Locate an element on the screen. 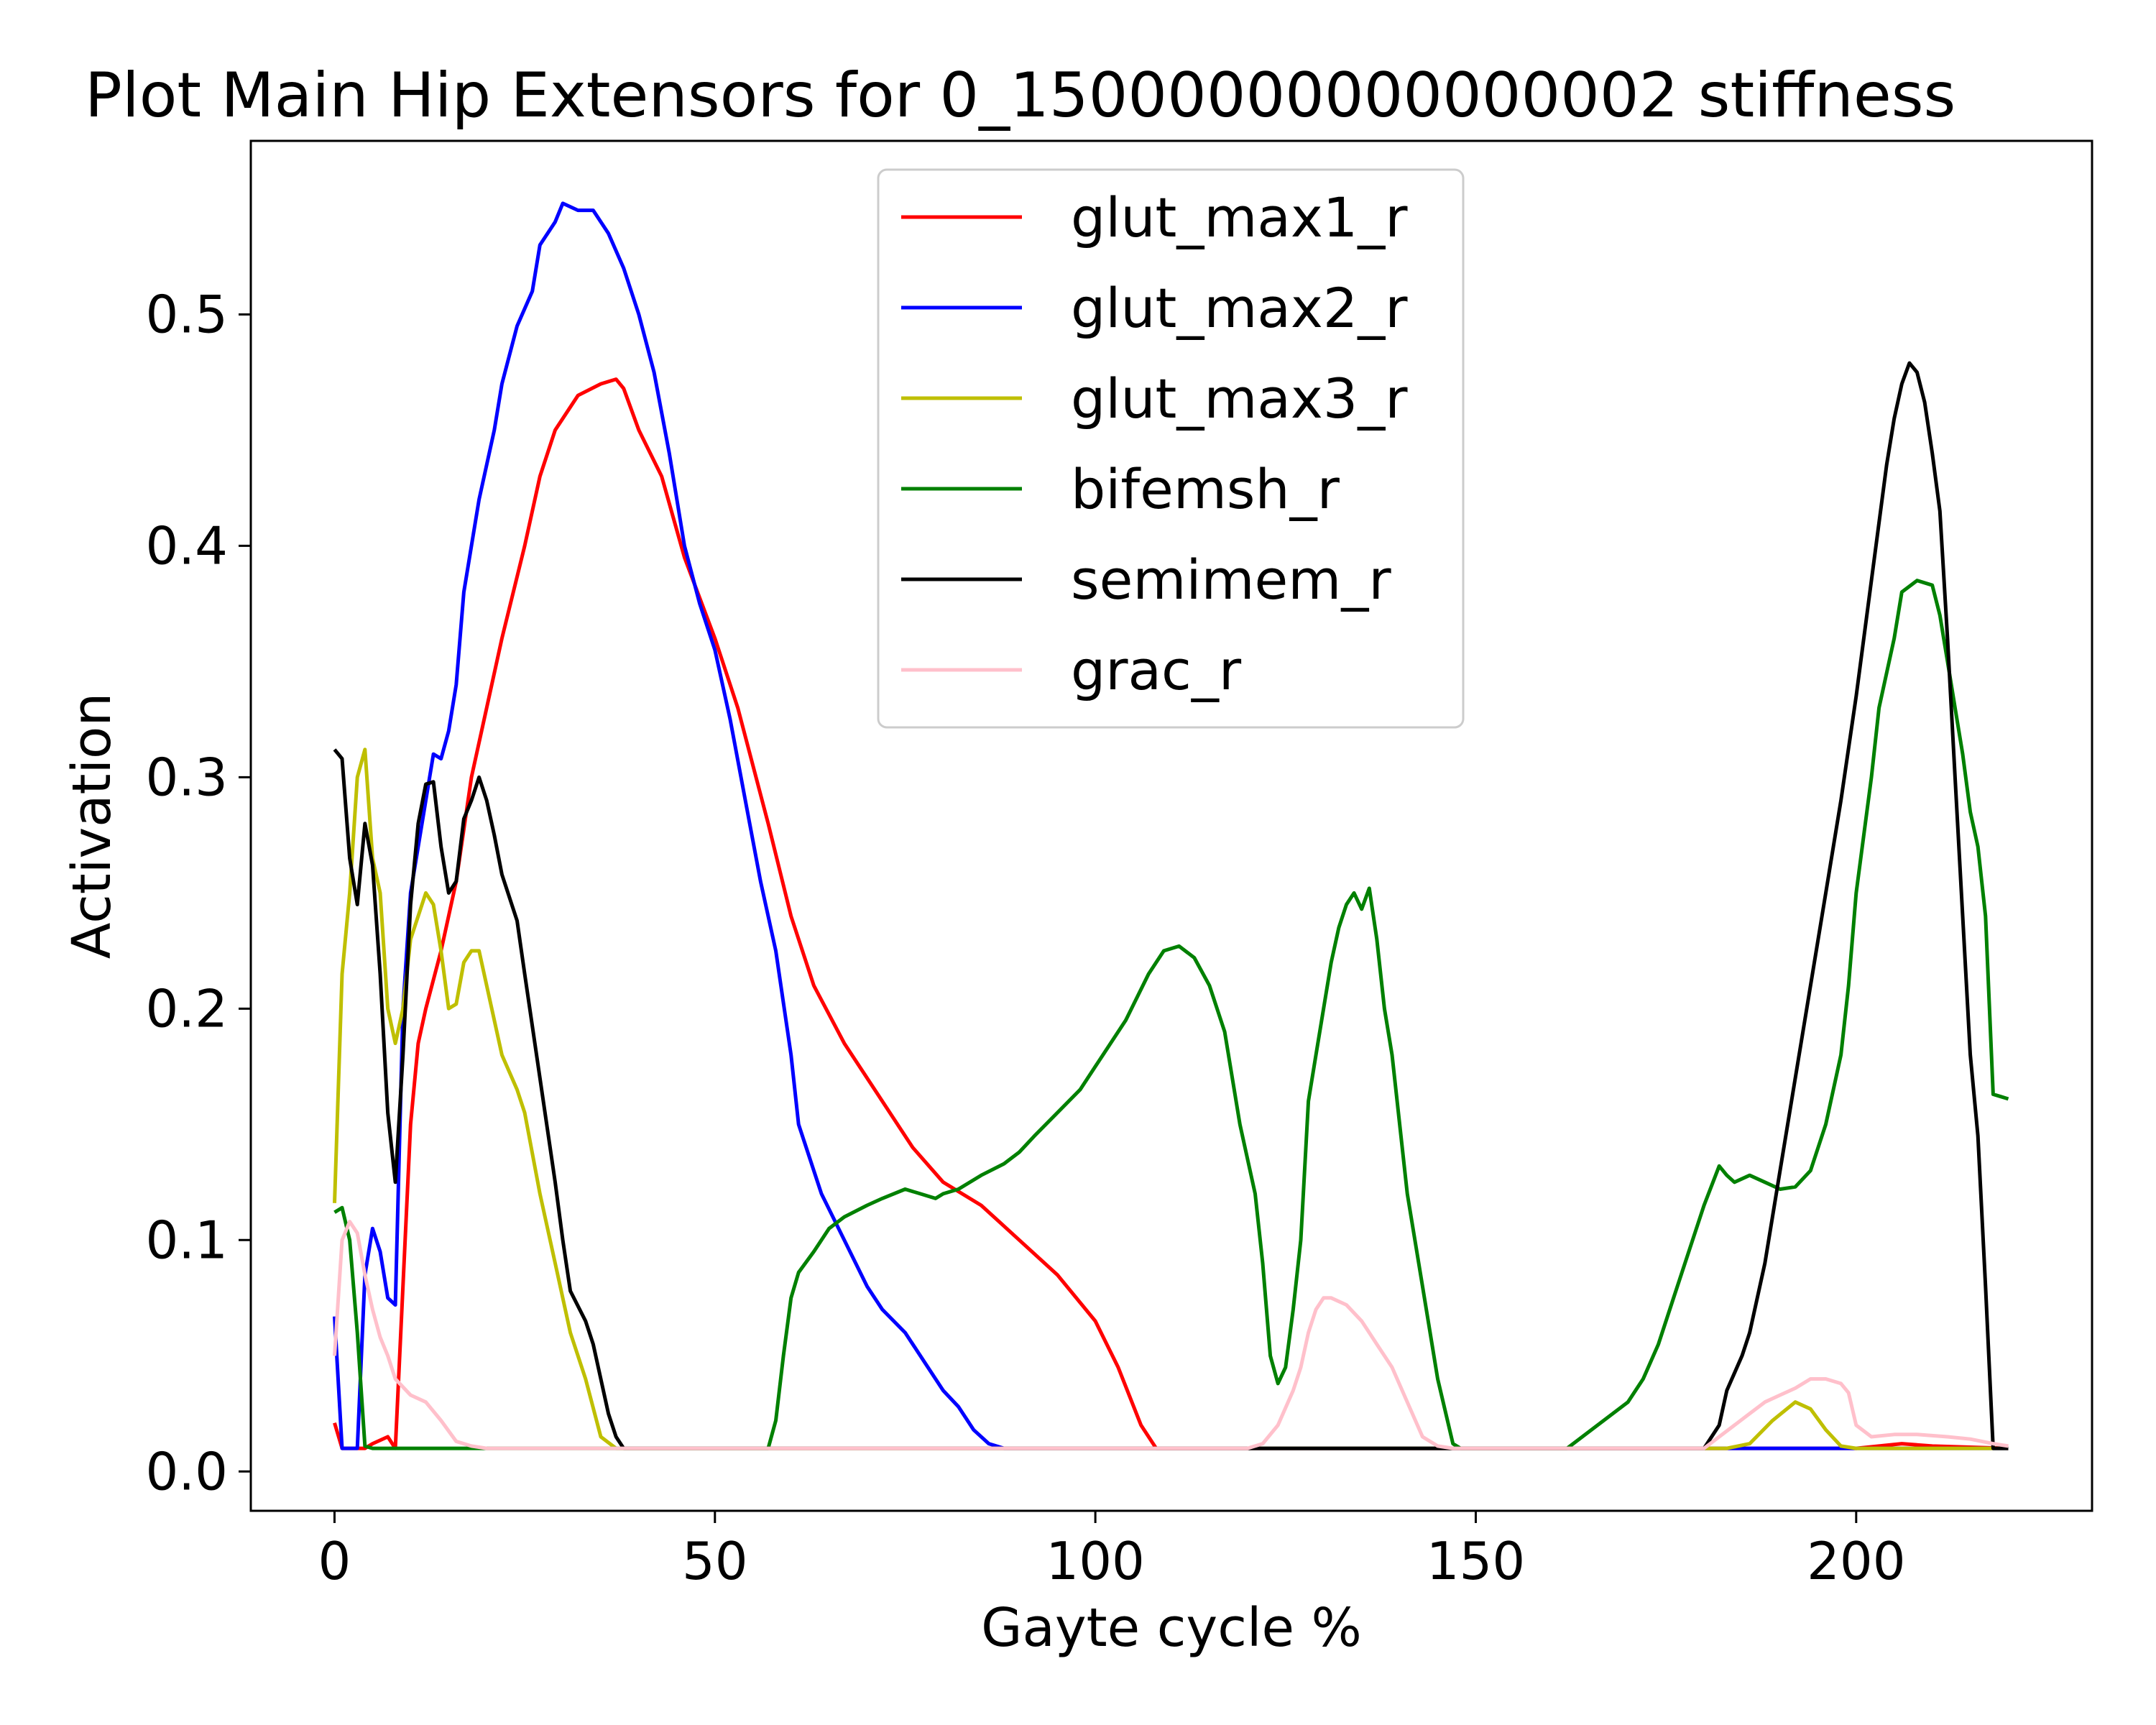 The height and width of the screenshot is (1725, 2156). series-line-grac-r is located at coordinates (1171, 1335).